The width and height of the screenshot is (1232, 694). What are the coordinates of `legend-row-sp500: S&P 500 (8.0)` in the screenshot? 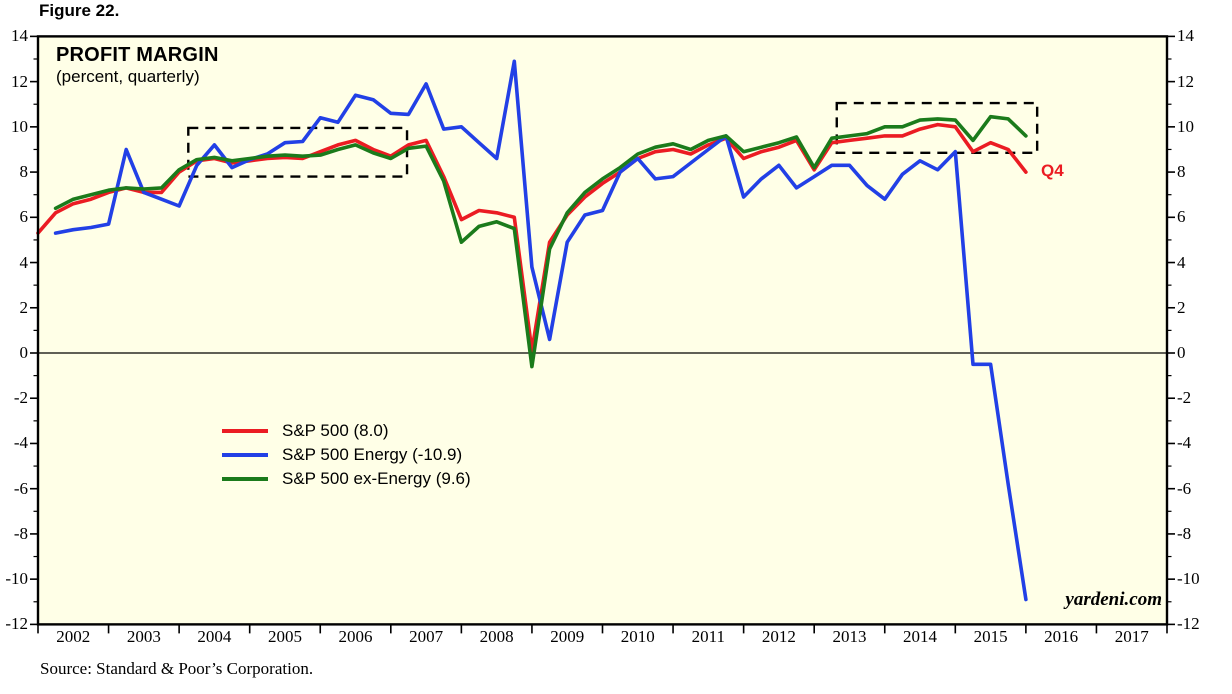 It's located at (346, 431).